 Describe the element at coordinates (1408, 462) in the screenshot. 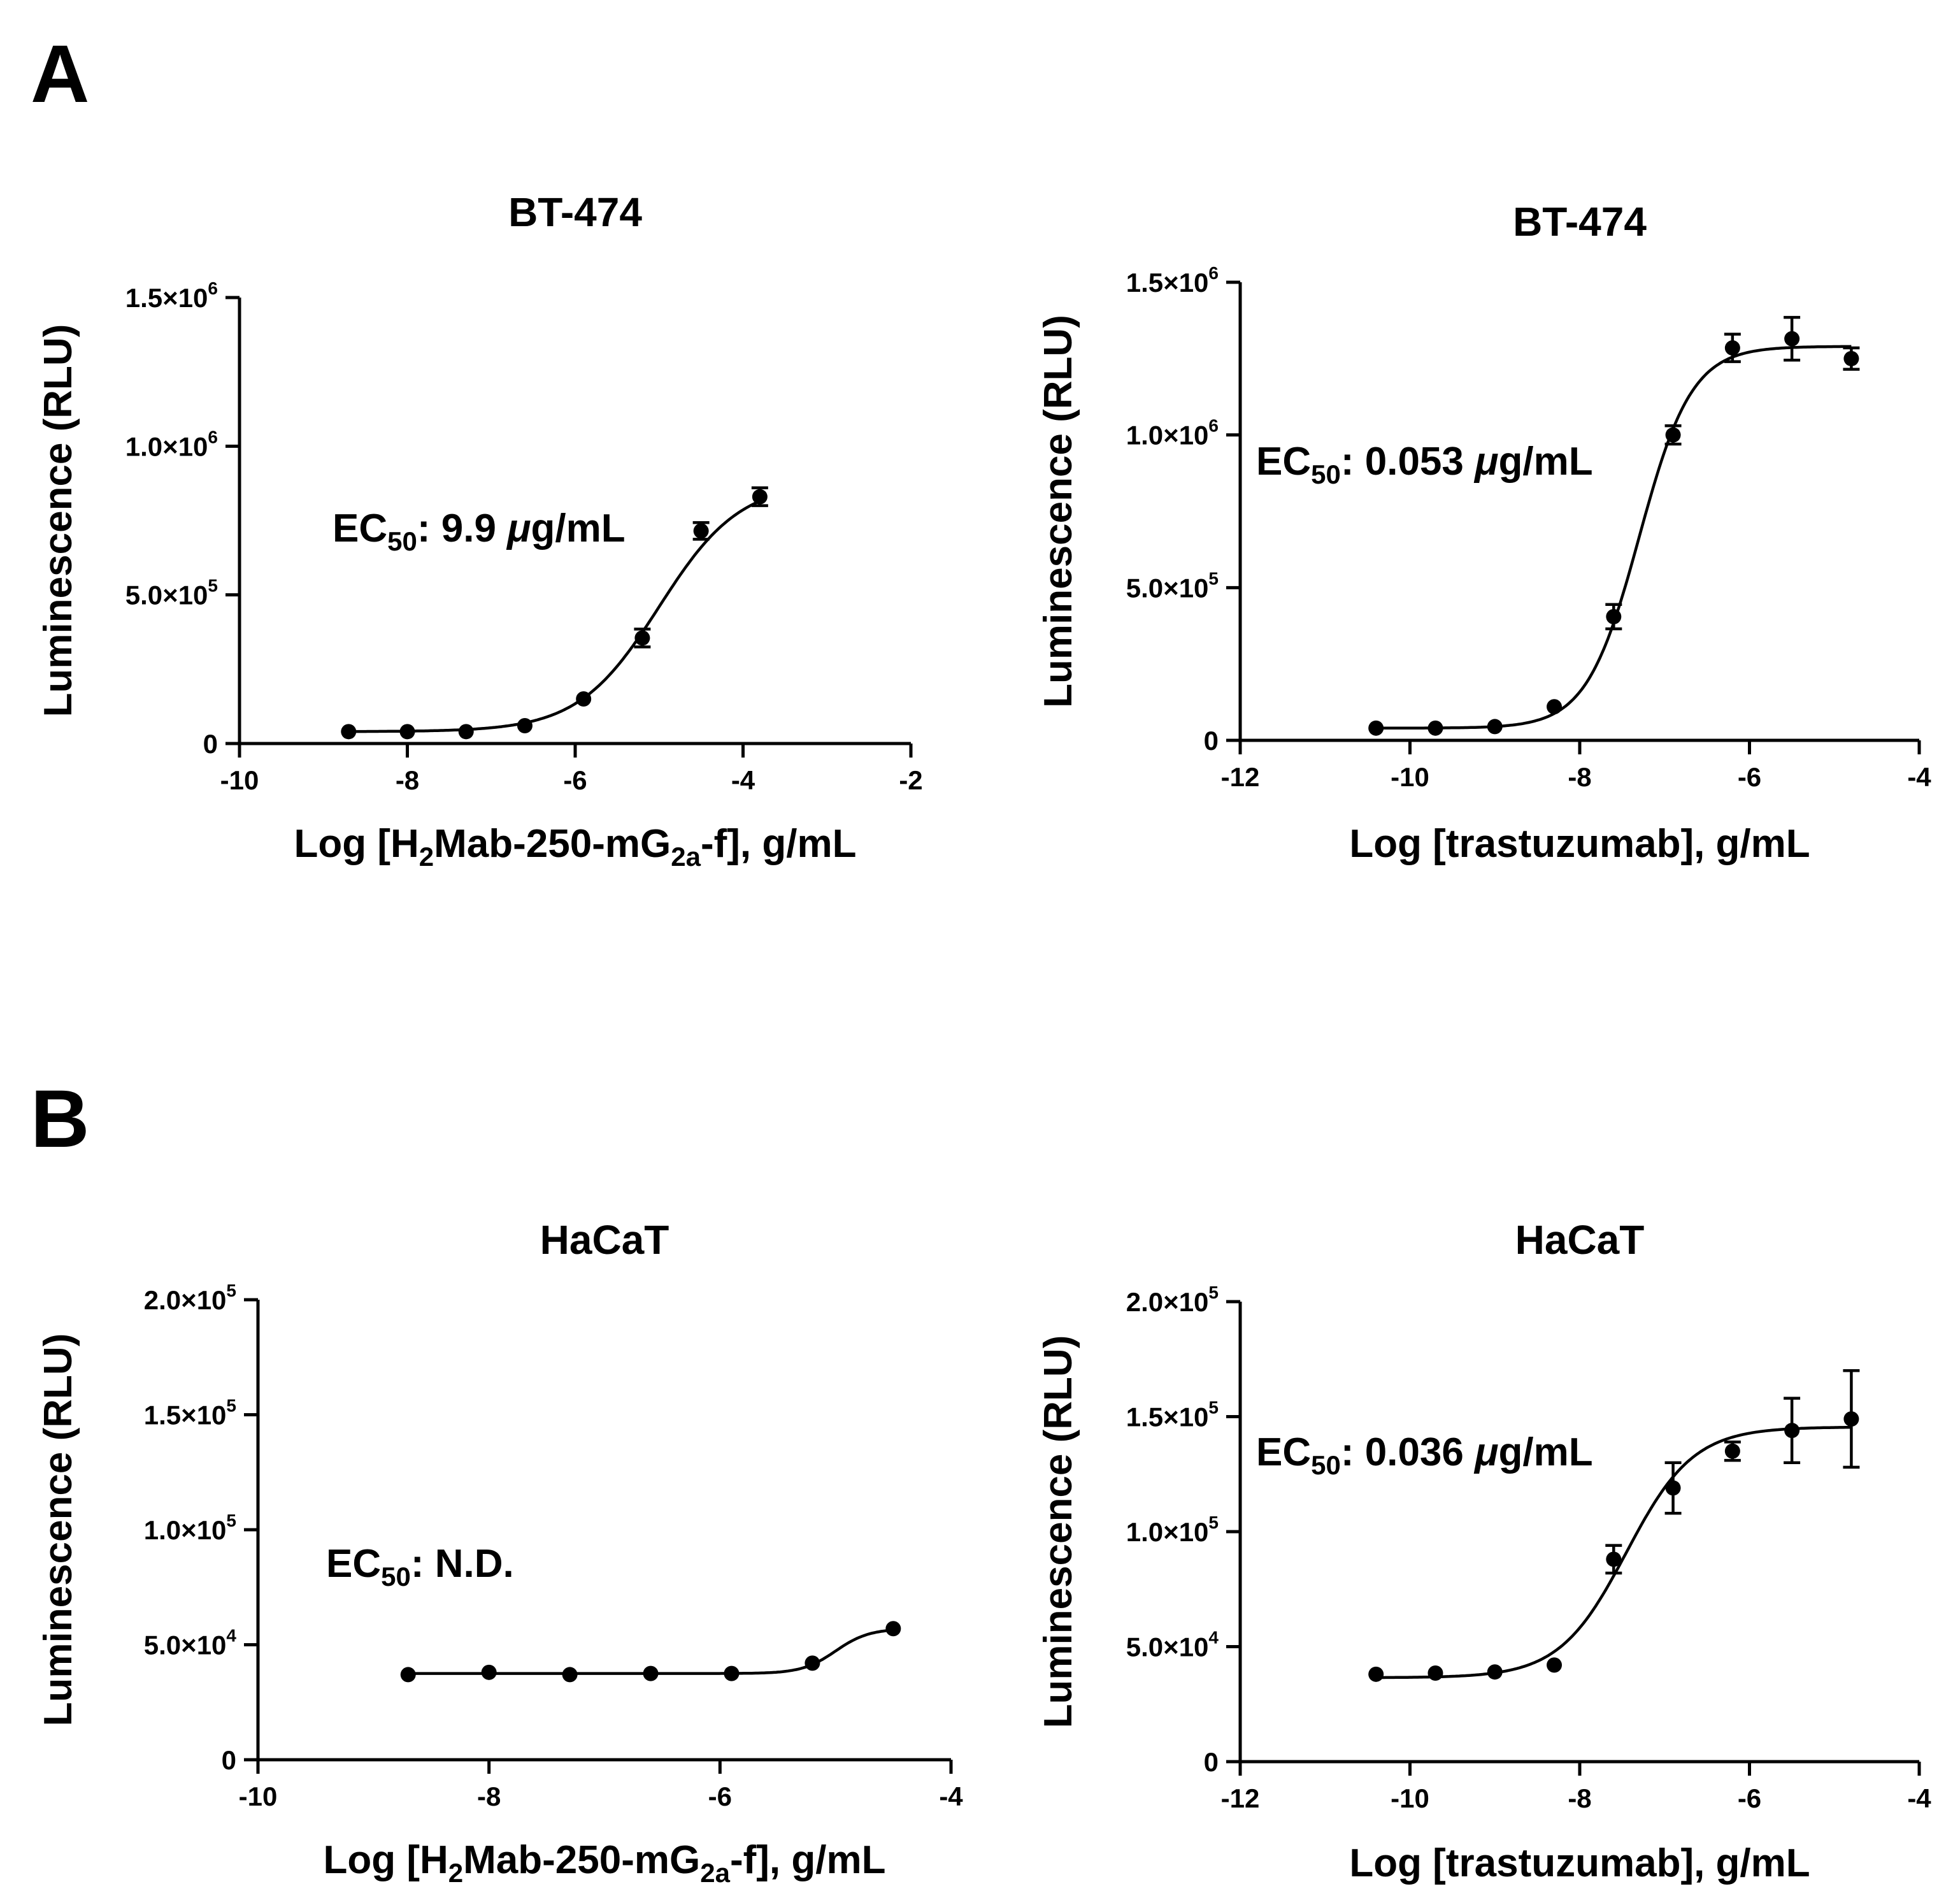

I see `ec50-value: : 0.053` at that location.